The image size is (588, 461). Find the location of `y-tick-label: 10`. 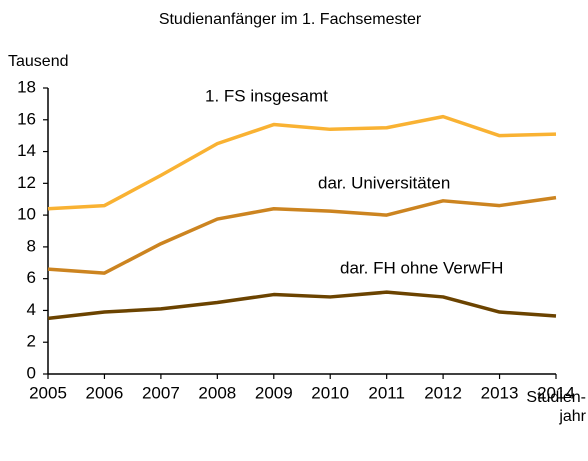

y-tick-label: 10 is located at coordinates (26, 214).